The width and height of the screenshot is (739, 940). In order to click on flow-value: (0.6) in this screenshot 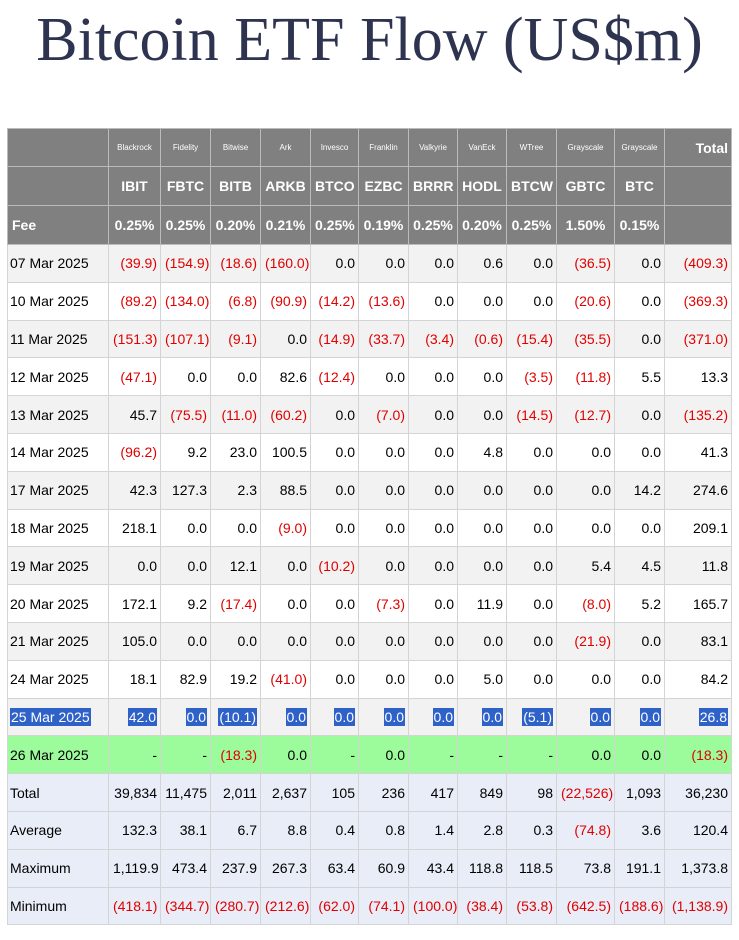, I will do `click(482, 339)`.